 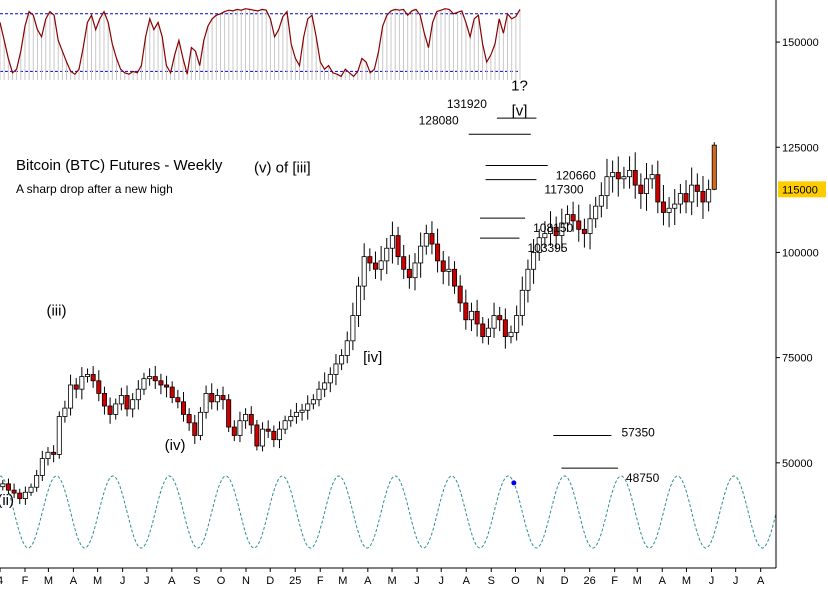 I want to click on current-price-box, so click(x=802, y=189).